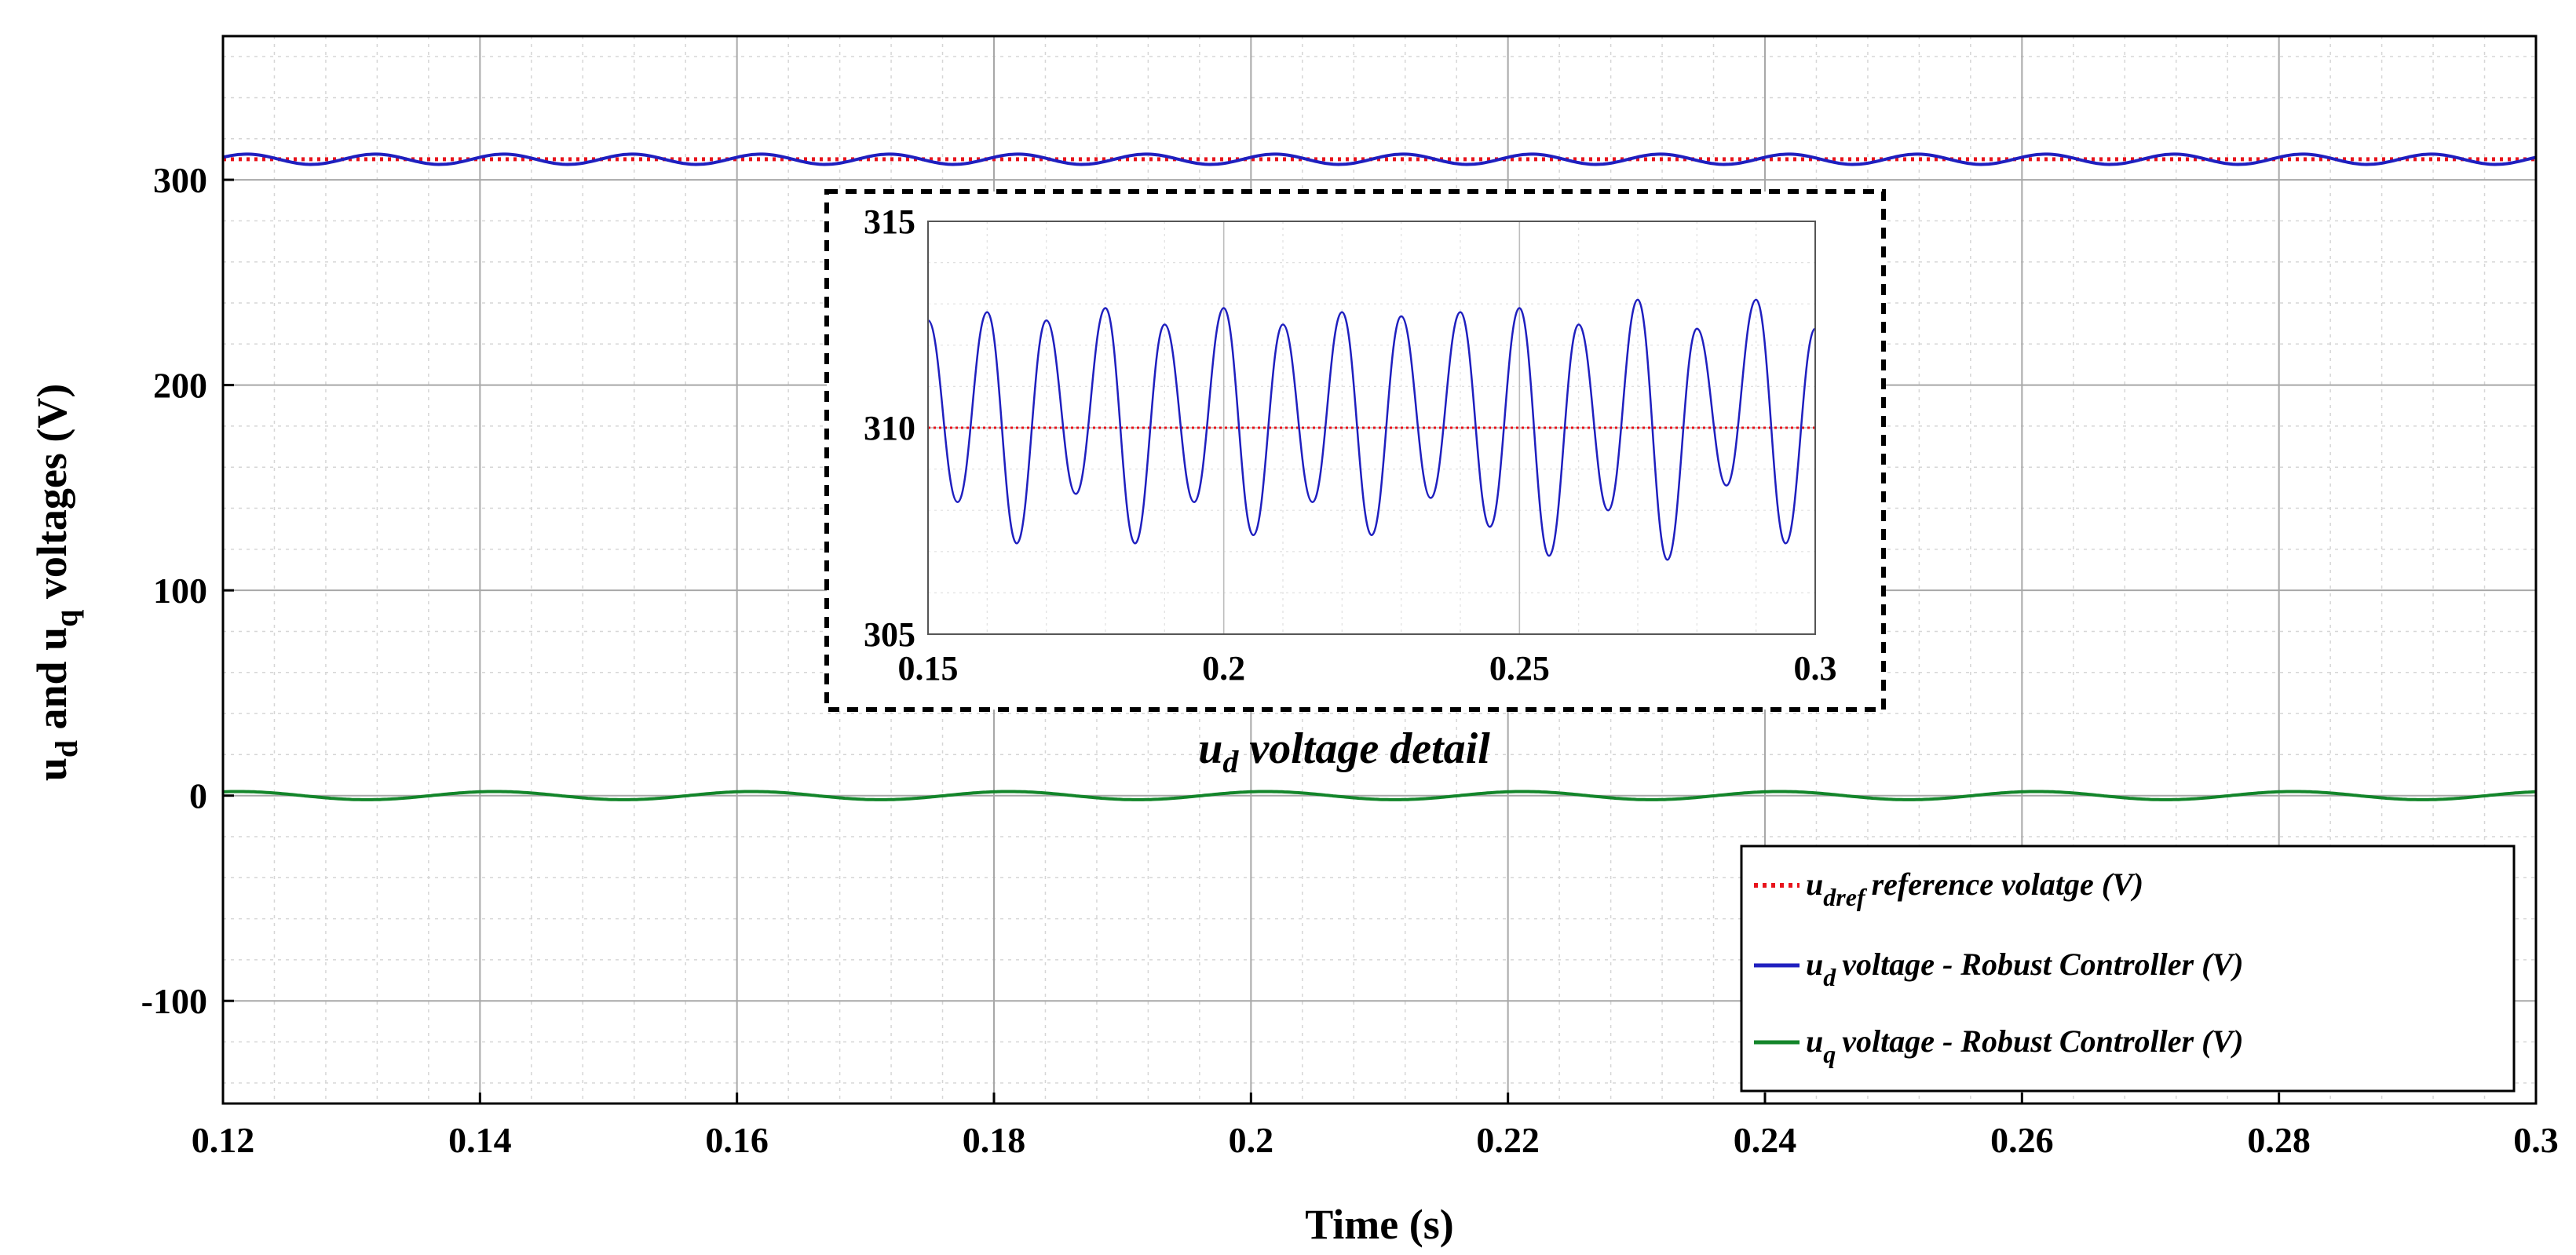 This screenshot has width=2576, height=1255. What do you see at coordinates (994, 1140) in the screenshot?
I see `x-tick-label: 0.18` at bounding box center [994, 1140].